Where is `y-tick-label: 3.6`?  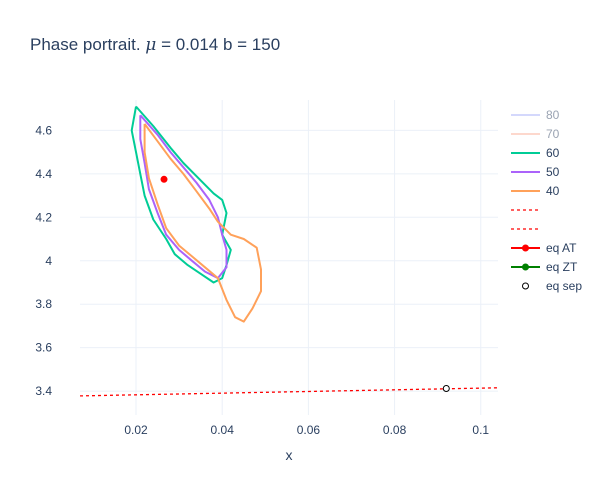 y-tick-label: 3.6 is located at coordinates (43, 348).